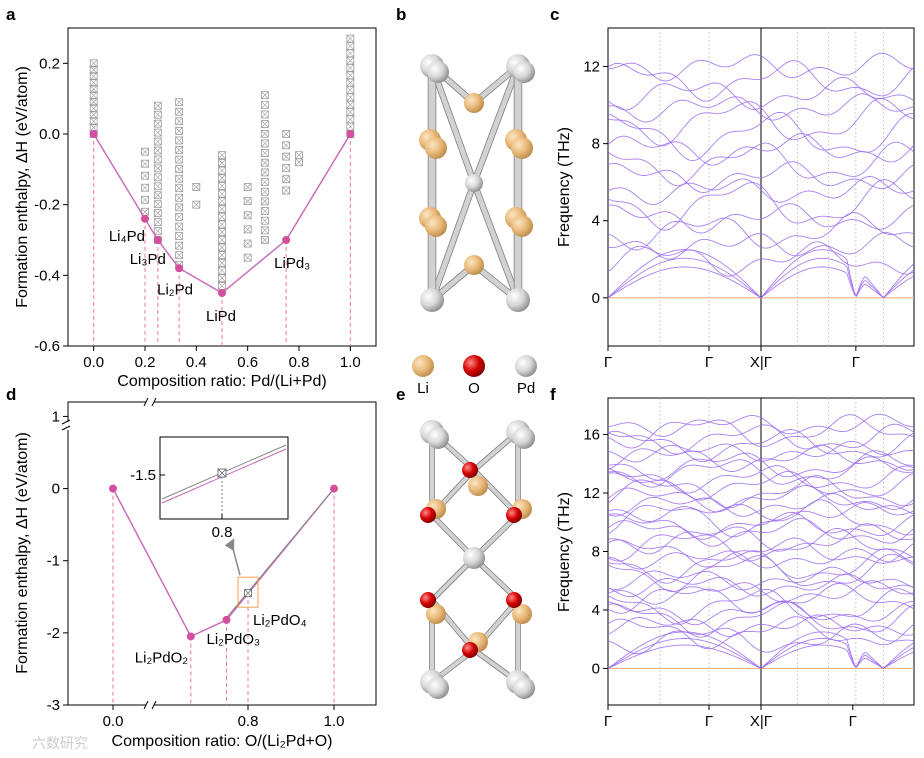 Image resolution: width=924 pixels, height=758 pixels. I want to click on panel-a-xtick-label: 0.0, so click(93, 362).